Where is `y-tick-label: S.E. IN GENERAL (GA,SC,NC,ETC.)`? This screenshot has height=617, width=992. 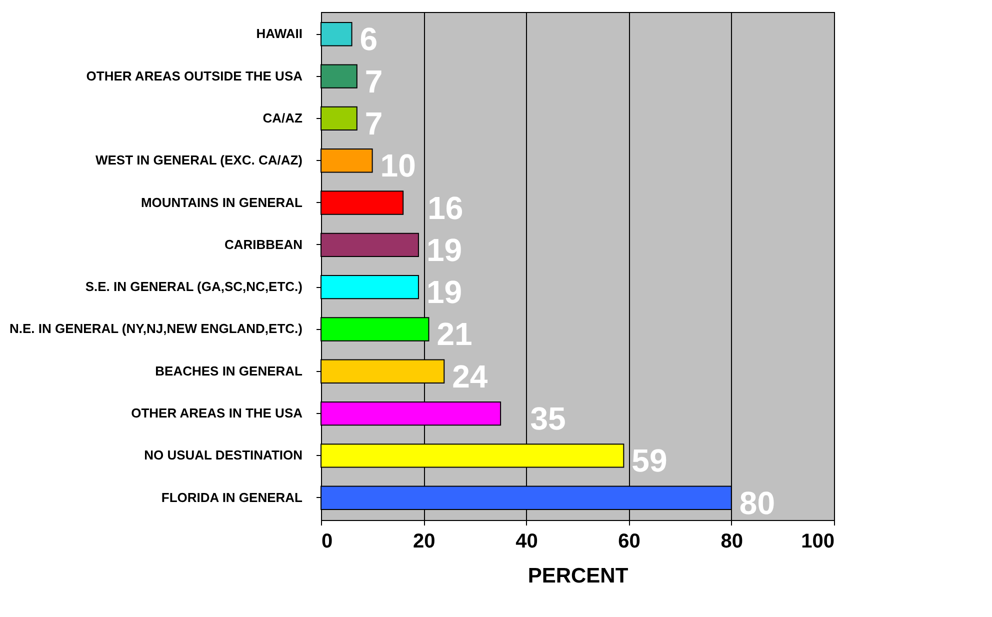 y-tick-label: S.E. IN GENERAL (GA,SC,NC,ETC.) is located at coordinates (193, 286).